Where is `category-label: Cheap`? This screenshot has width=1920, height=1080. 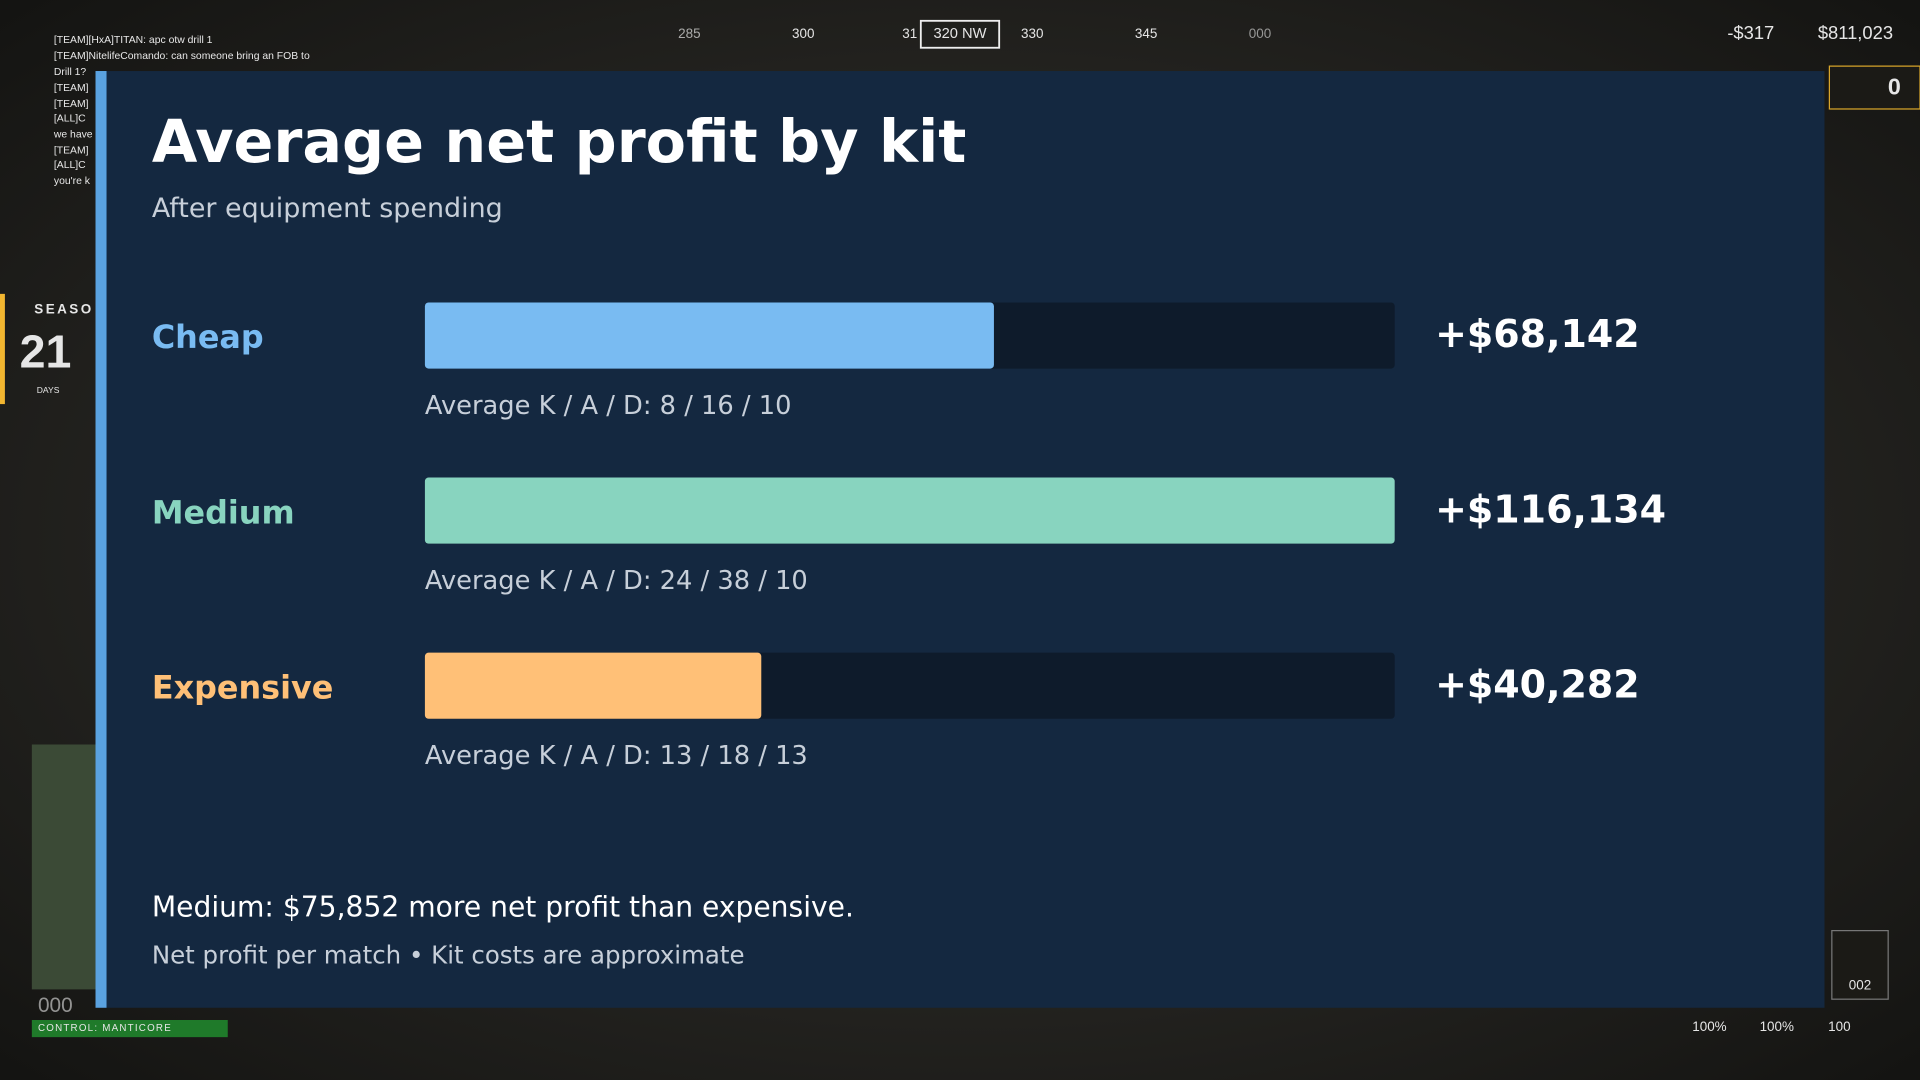 category-label: Cheap is located at coordinates (208, 337).